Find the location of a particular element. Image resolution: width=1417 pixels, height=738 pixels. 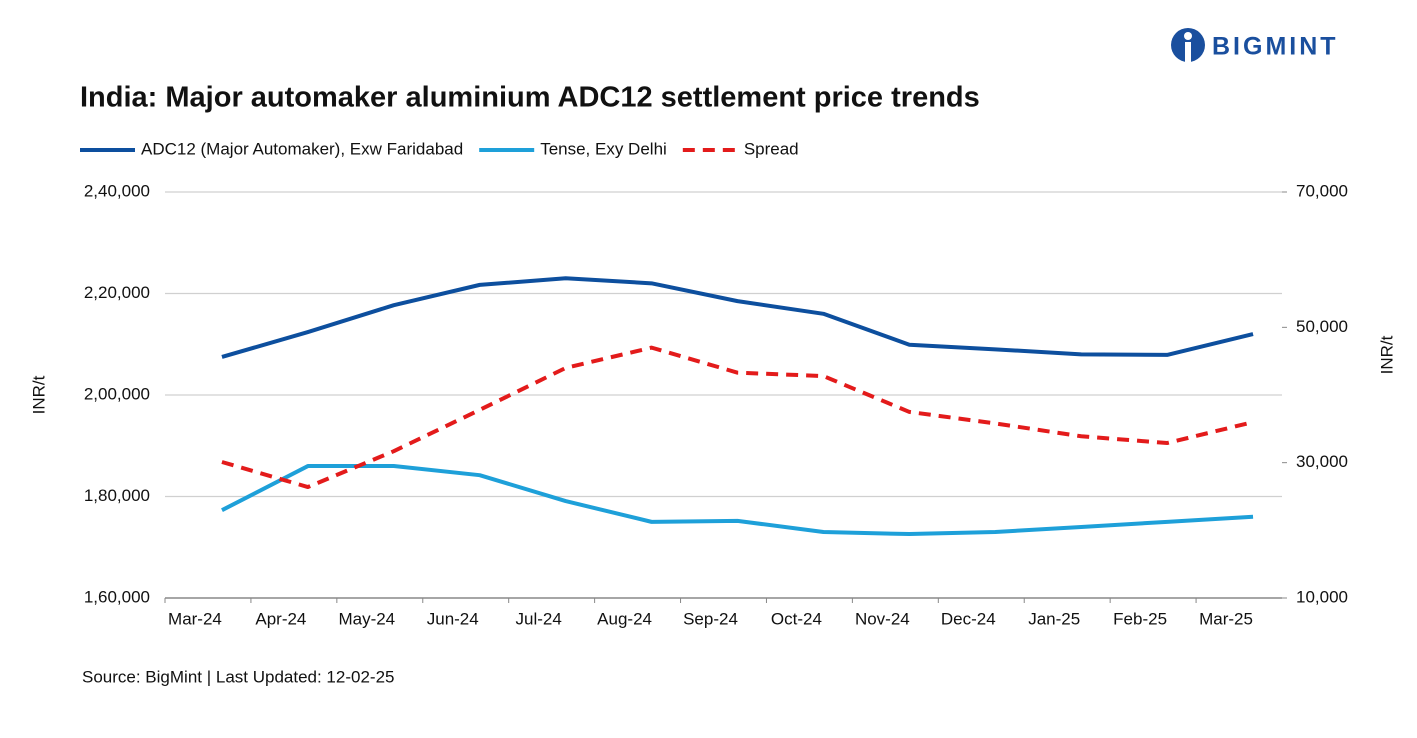

x-tick-label: Jun-24 is located at coordinates (453, 618).